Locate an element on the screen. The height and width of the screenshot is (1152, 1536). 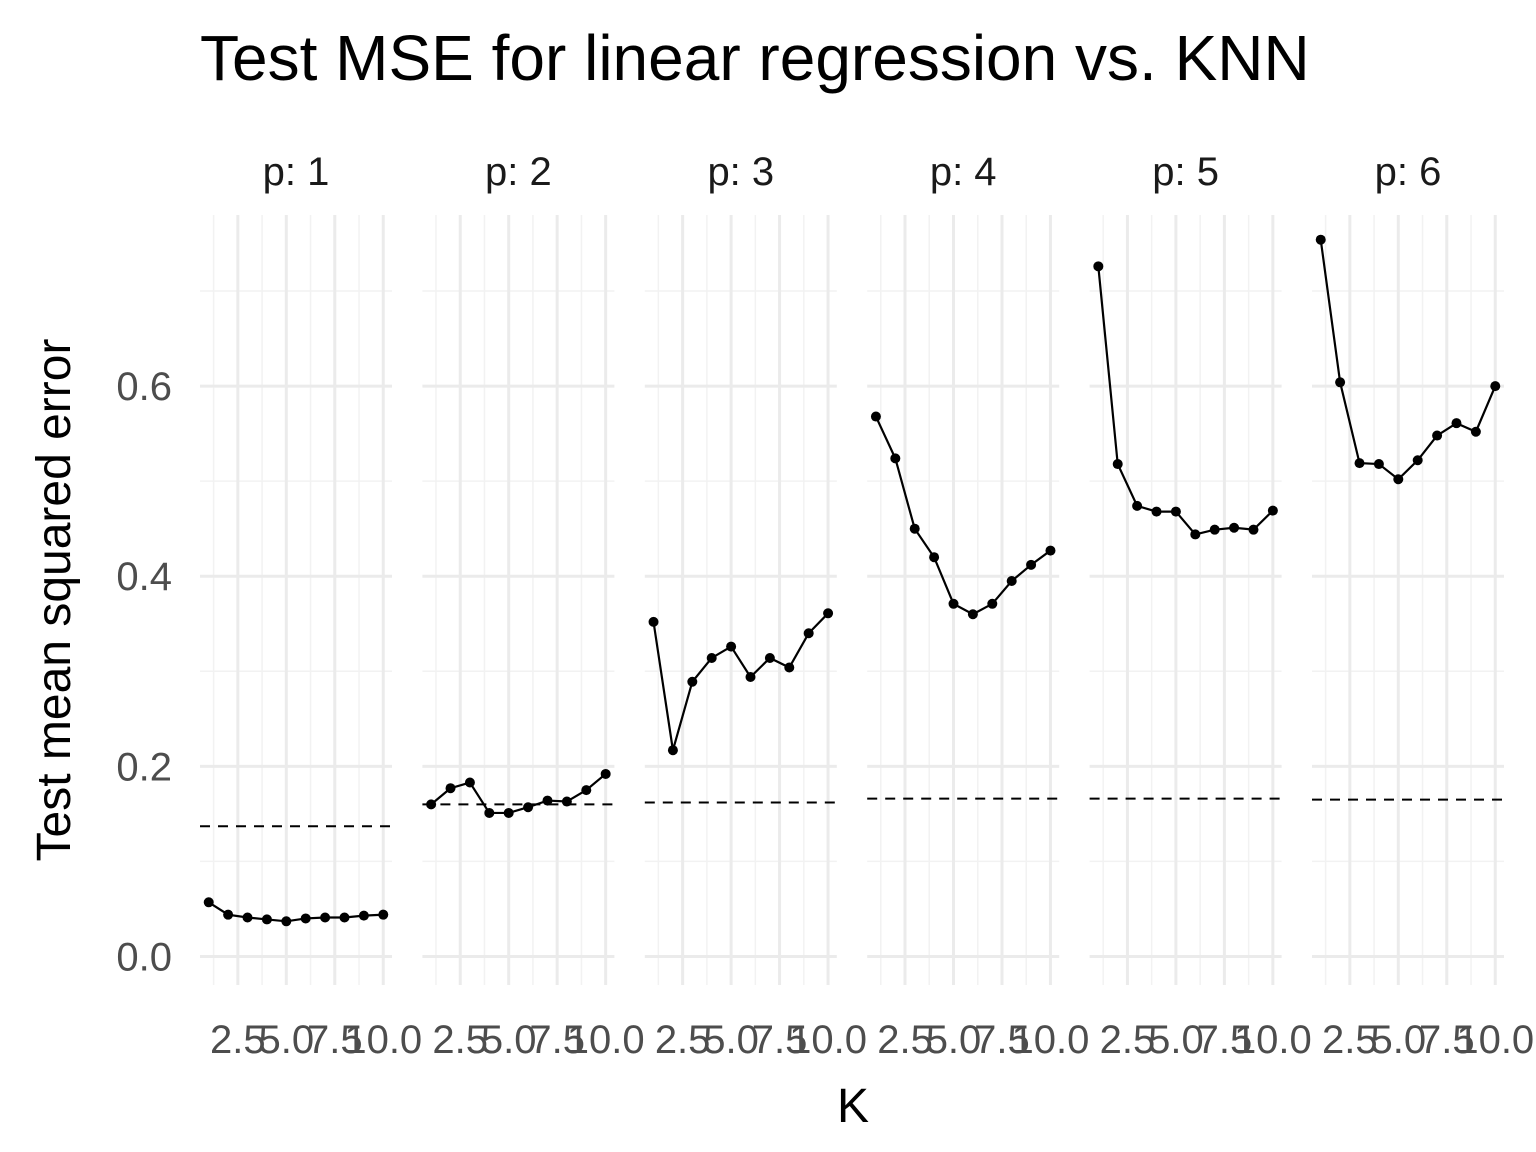
y-tick-label: 0.6 is located at coordinates (144, 387).